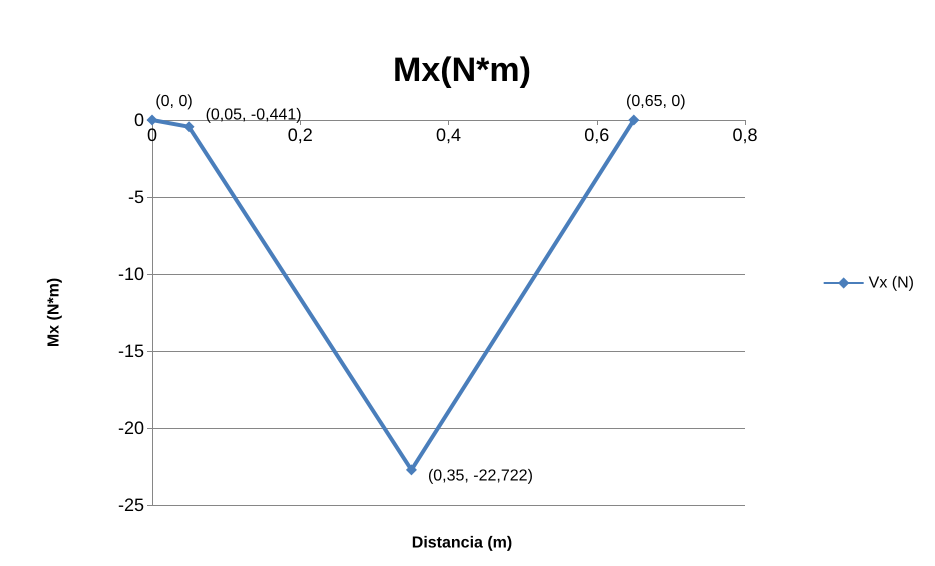 Image resolution: width=935 pixels, height=566 pixels. What do you see at coordinates (152, 135) in the screenshot?
I see `x-tick-label: 0` at bounding box center [152, 135].